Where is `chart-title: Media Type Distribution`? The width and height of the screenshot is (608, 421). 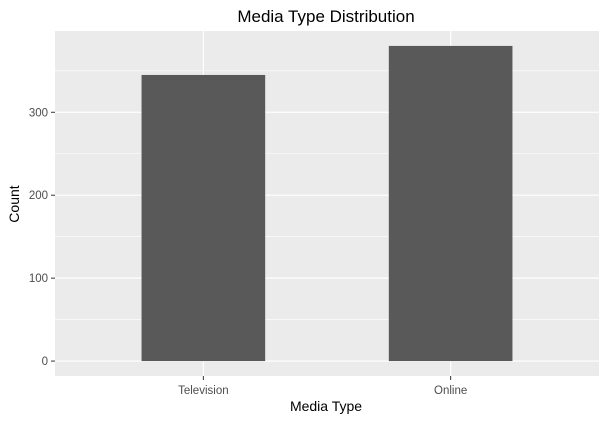 chart-title: Media Type Distribution is located at coordinates (325, 16).